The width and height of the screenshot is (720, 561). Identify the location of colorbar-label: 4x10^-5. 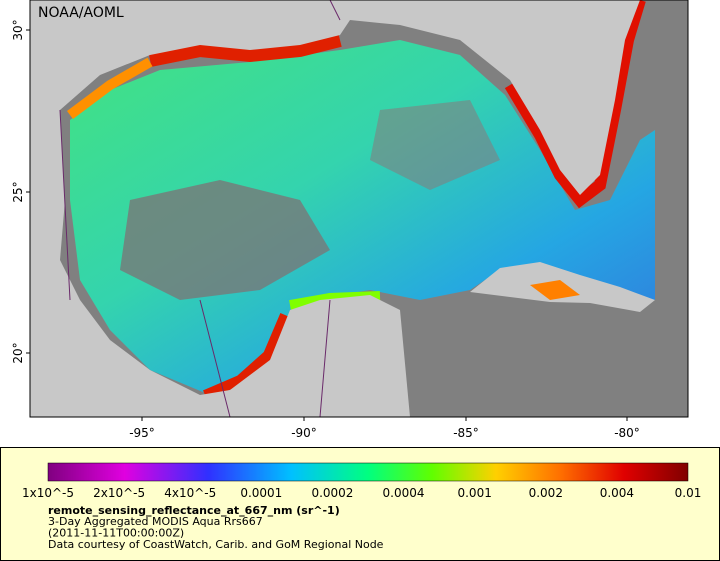
(190, 493).